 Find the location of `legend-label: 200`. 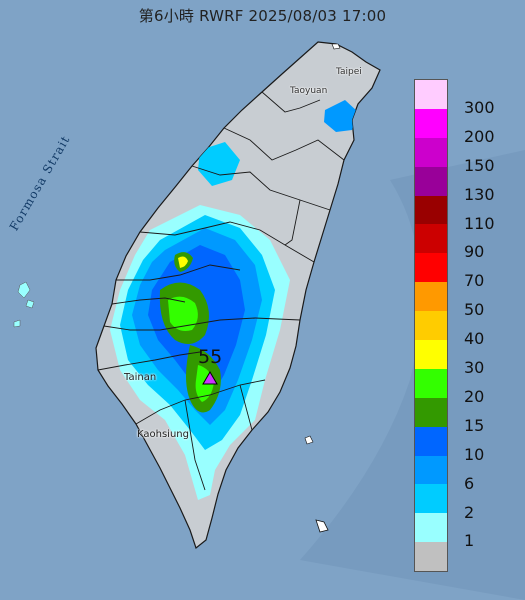

legend-label: 200 is located at coordinates (479, 136).